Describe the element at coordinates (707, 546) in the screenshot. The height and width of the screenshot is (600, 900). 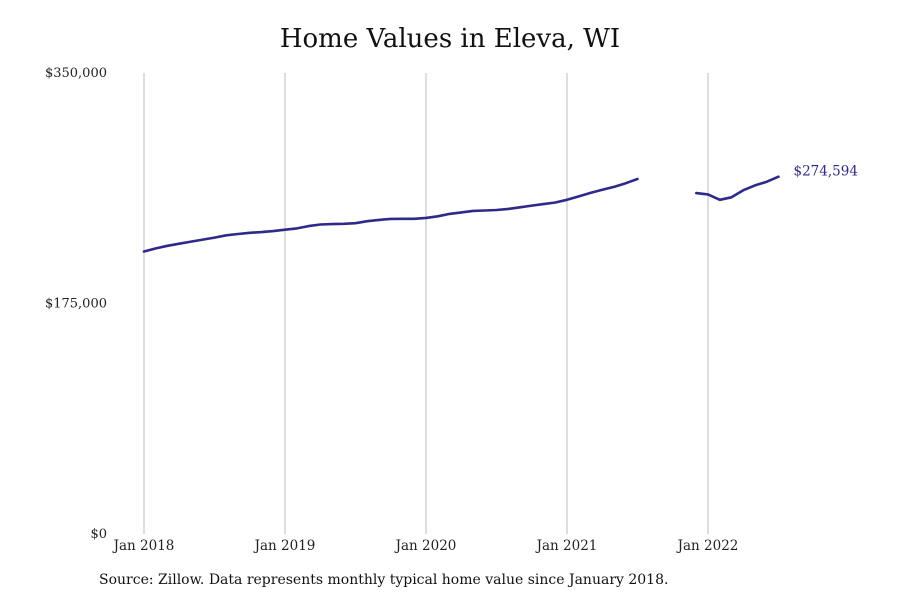
I see `x-tick-label-4: Jan 2022` at that location.